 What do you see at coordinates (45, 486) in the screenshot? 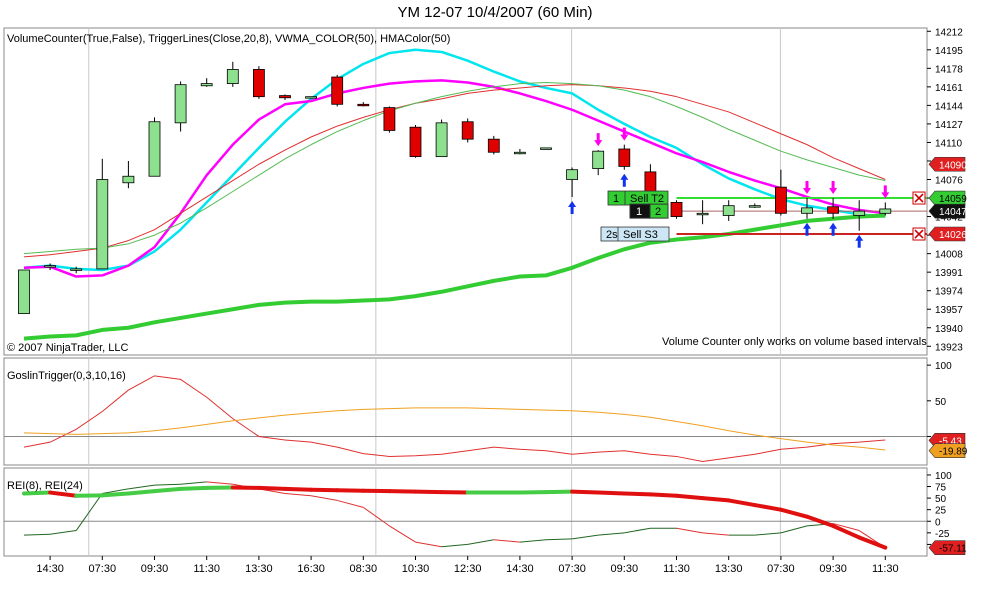
I see `rei-indicator-label: REI(8), REI(24)` at bounding box center [45, 486].